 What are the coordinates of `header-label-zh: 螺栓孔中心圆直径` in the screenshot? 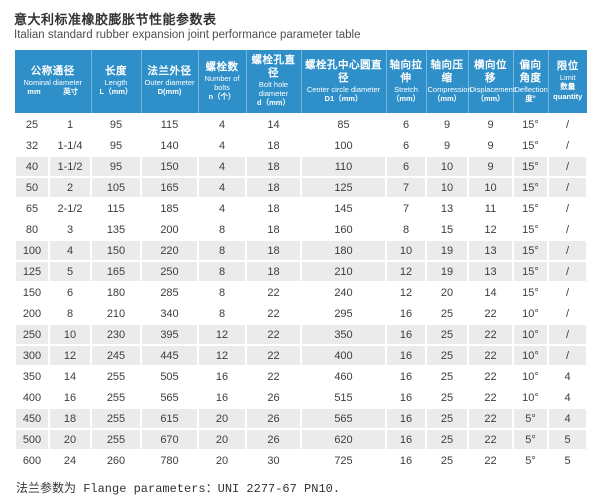 It's located at (343, 71).